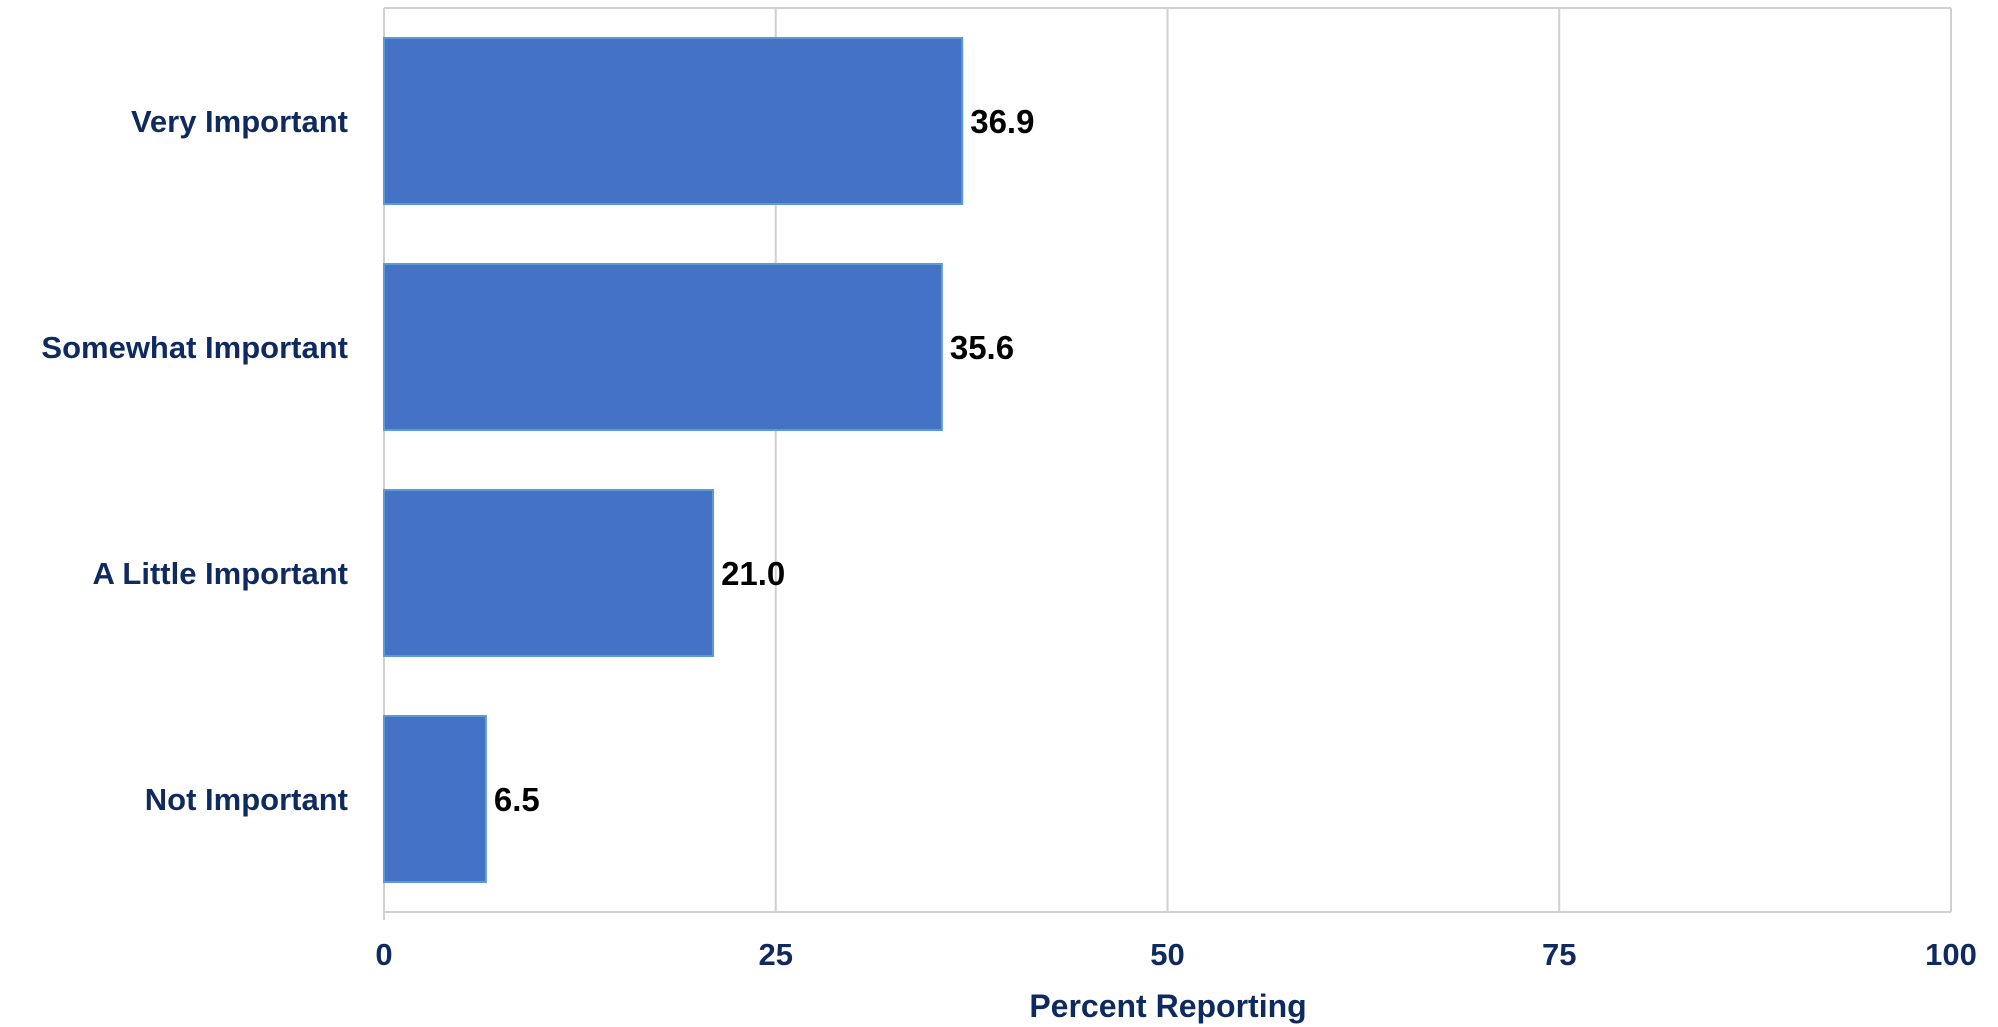  Describe the element at coordinates (194, 347) in the screenshot. I see `category-label-1: Somewhat Important` at that location.